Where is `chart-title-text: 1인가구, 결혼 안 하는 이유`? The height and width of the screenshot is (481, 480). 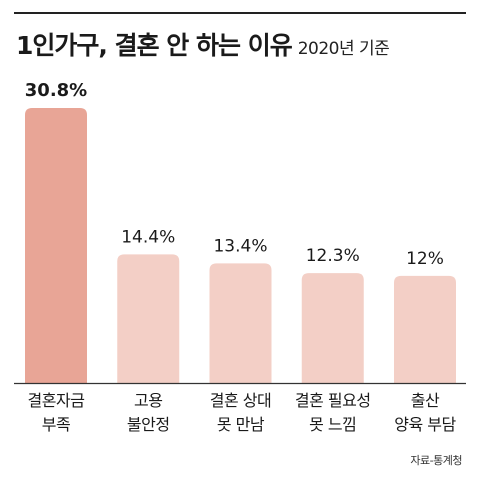 chart-title-text: 1인가구, 결혼 안 하는 이유 is located at coordinates (154, 45).